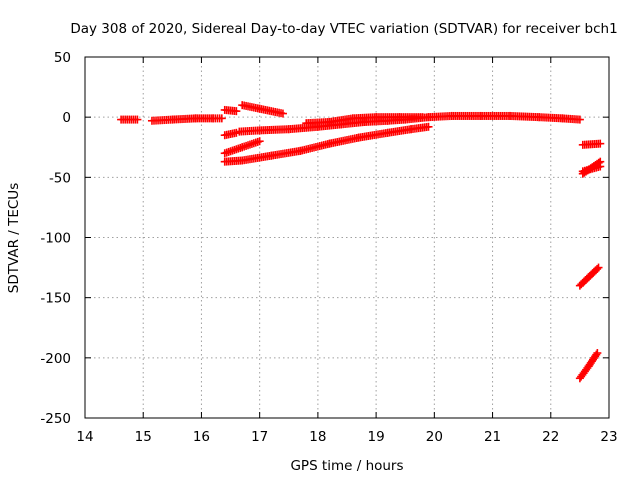 Image resolution: width=640 pixels, height=480 pixels. Describe the element at coordinates (55, 359) in the screenshot. I see `y-tick-label: -200` at that location.